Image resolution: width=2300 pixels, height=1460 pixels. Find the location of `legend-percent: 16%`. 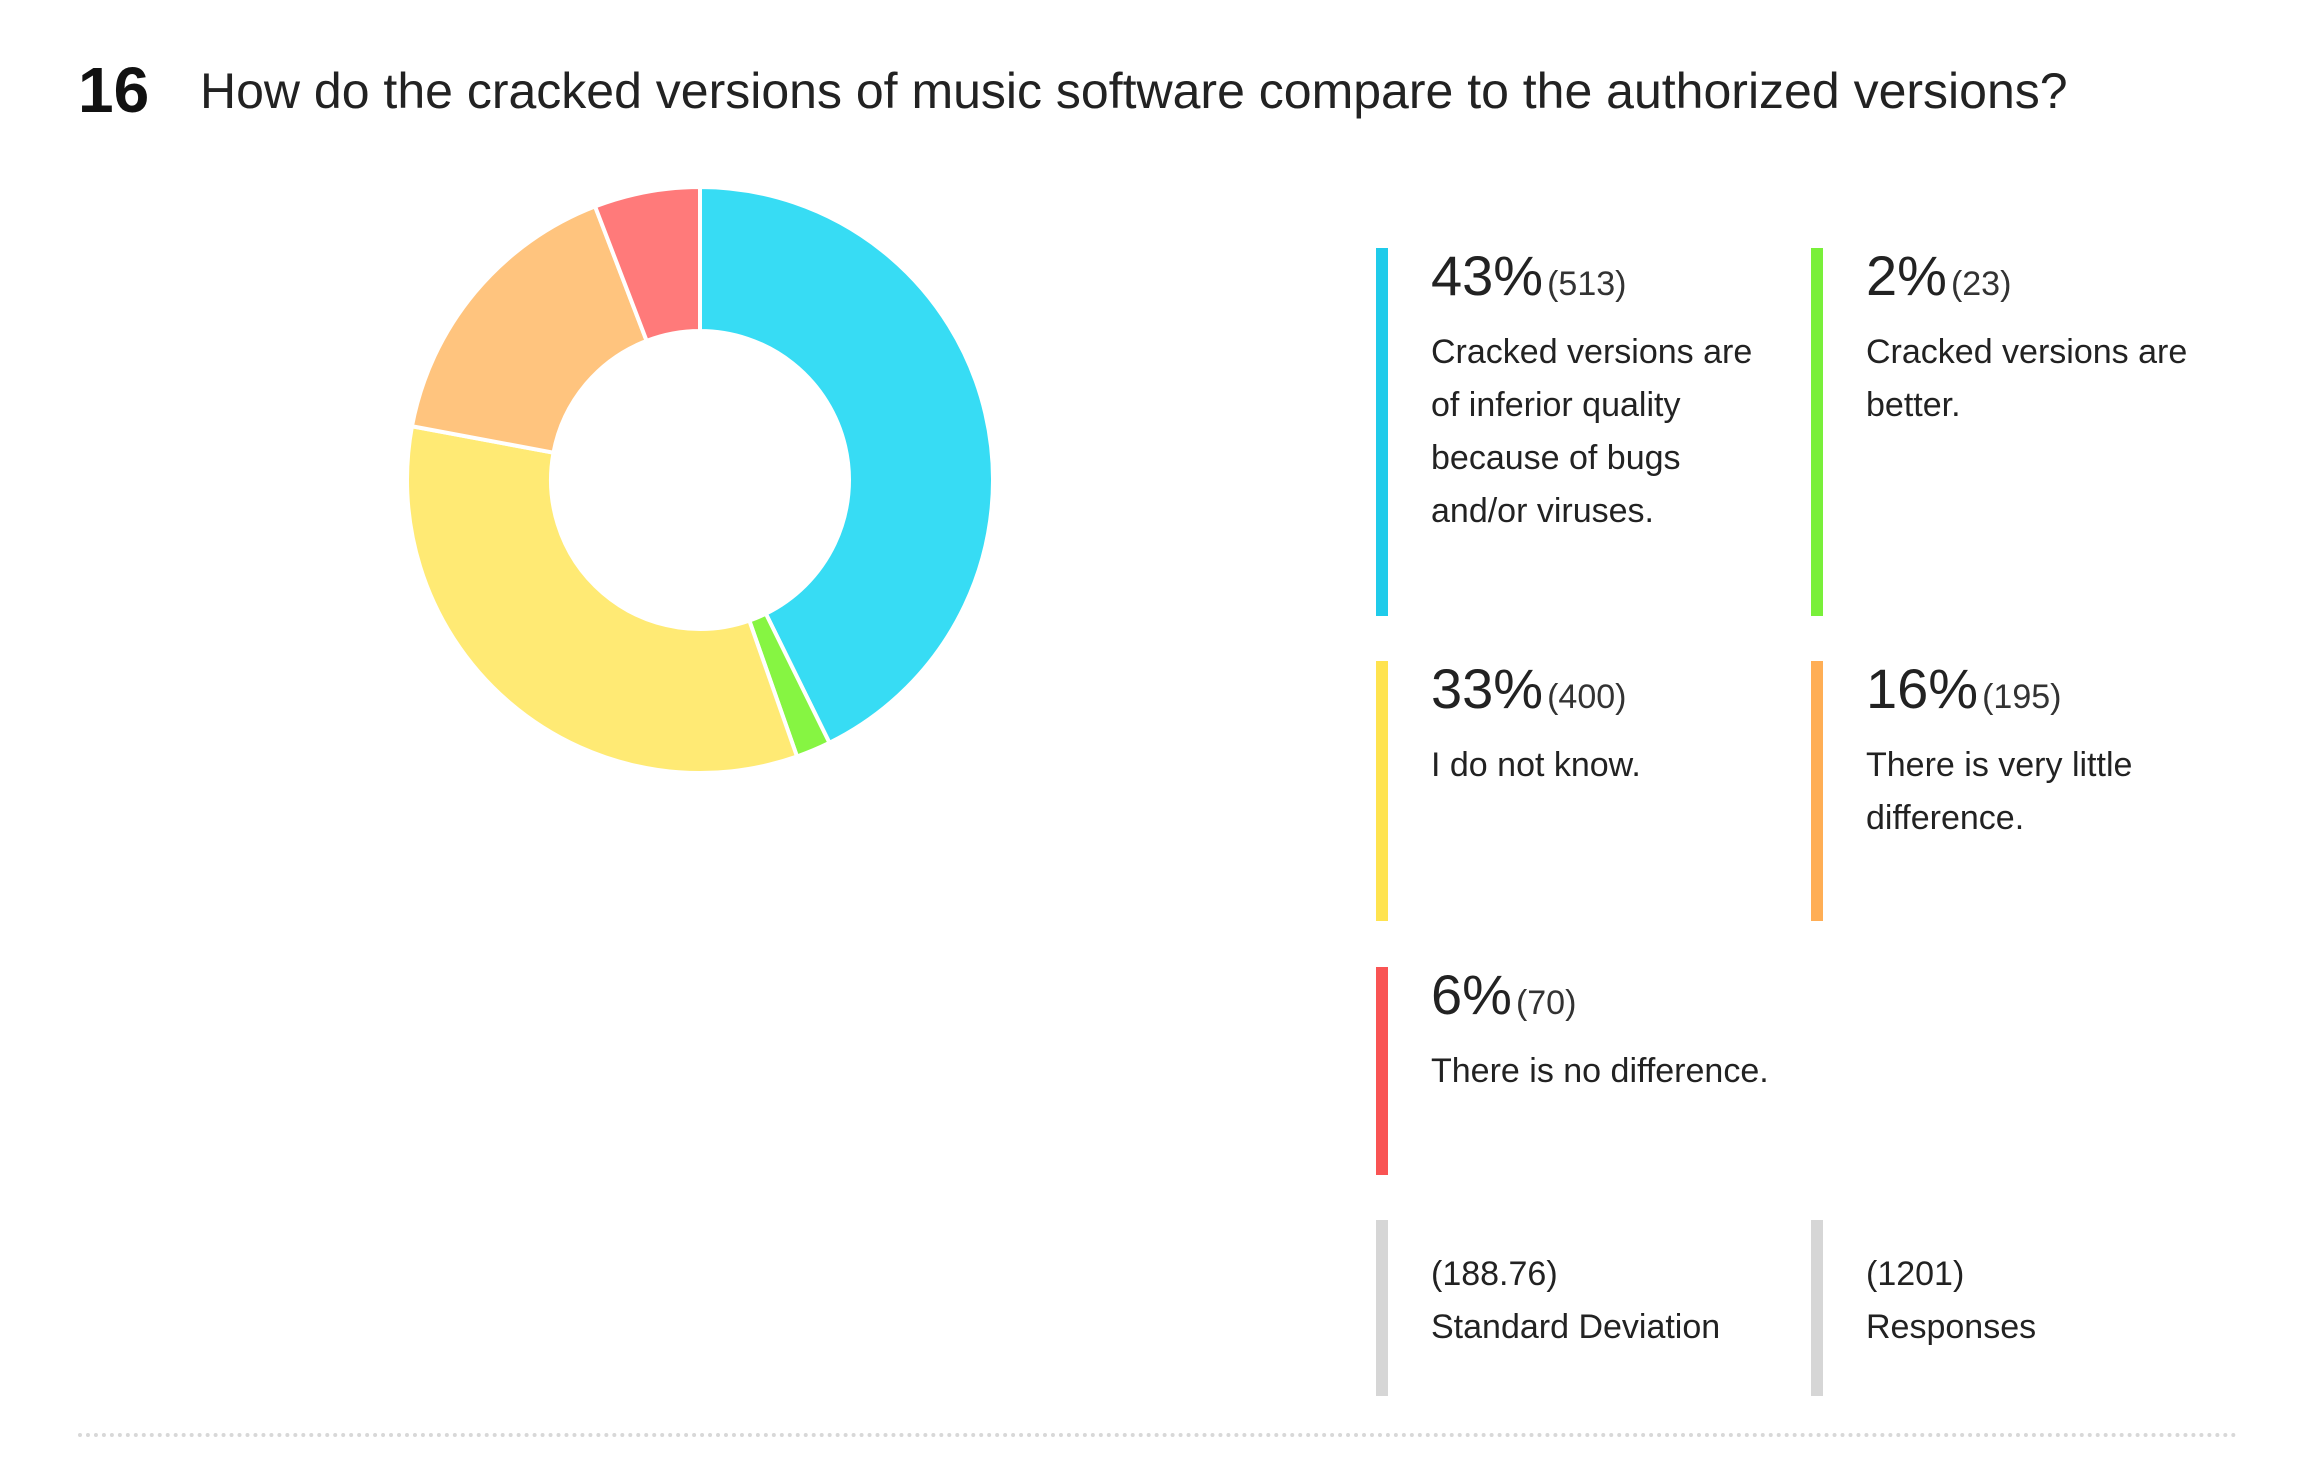

legend-percent: 16% is located at coordinates (1922, 688).